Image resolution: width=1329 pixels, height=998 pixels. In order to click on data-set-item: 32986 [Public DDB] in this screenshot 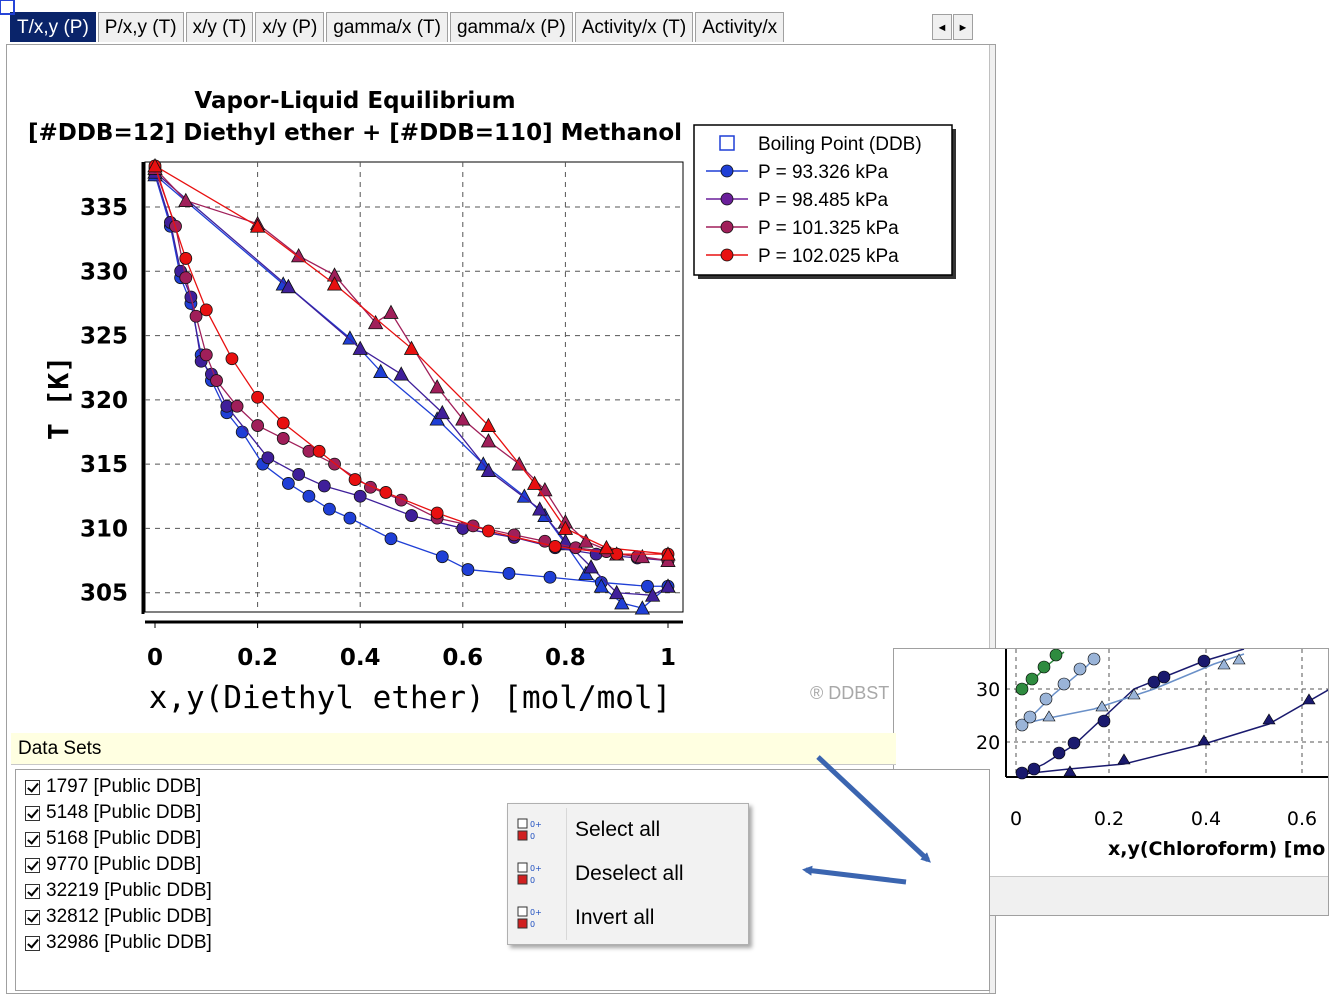, I will do `click(118, 943)`.